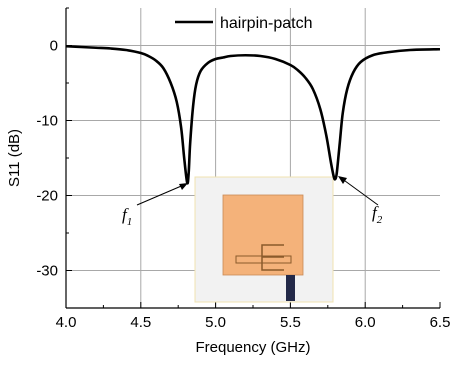 The height and width of the screenshot is (365, 453). What do you see at coordinates (377, 214) in the screenshot?
I see `annotation-f2-label: f2` at bounding box center [377, 214].